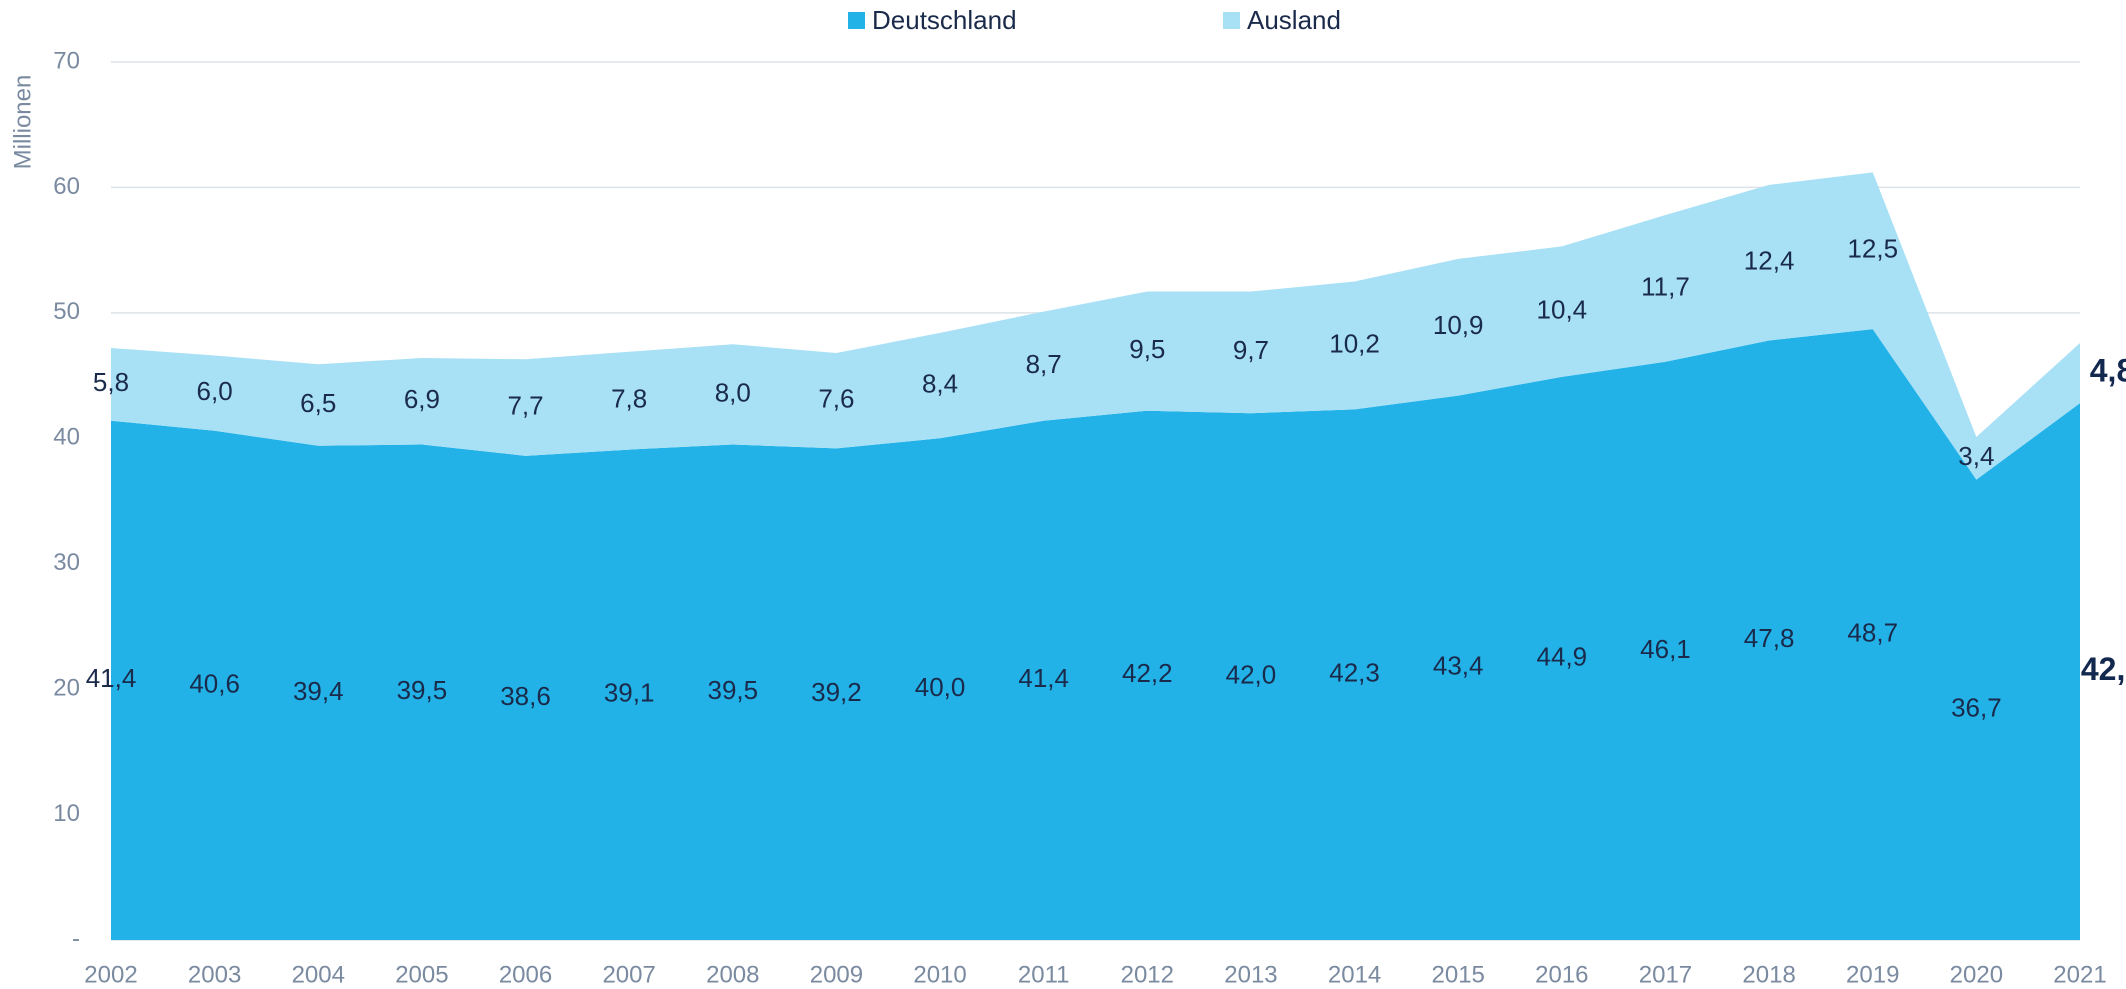 The height and width of the screenshot is (989, 2126). I want to click on data-label: 40,0, so click(940, 687).